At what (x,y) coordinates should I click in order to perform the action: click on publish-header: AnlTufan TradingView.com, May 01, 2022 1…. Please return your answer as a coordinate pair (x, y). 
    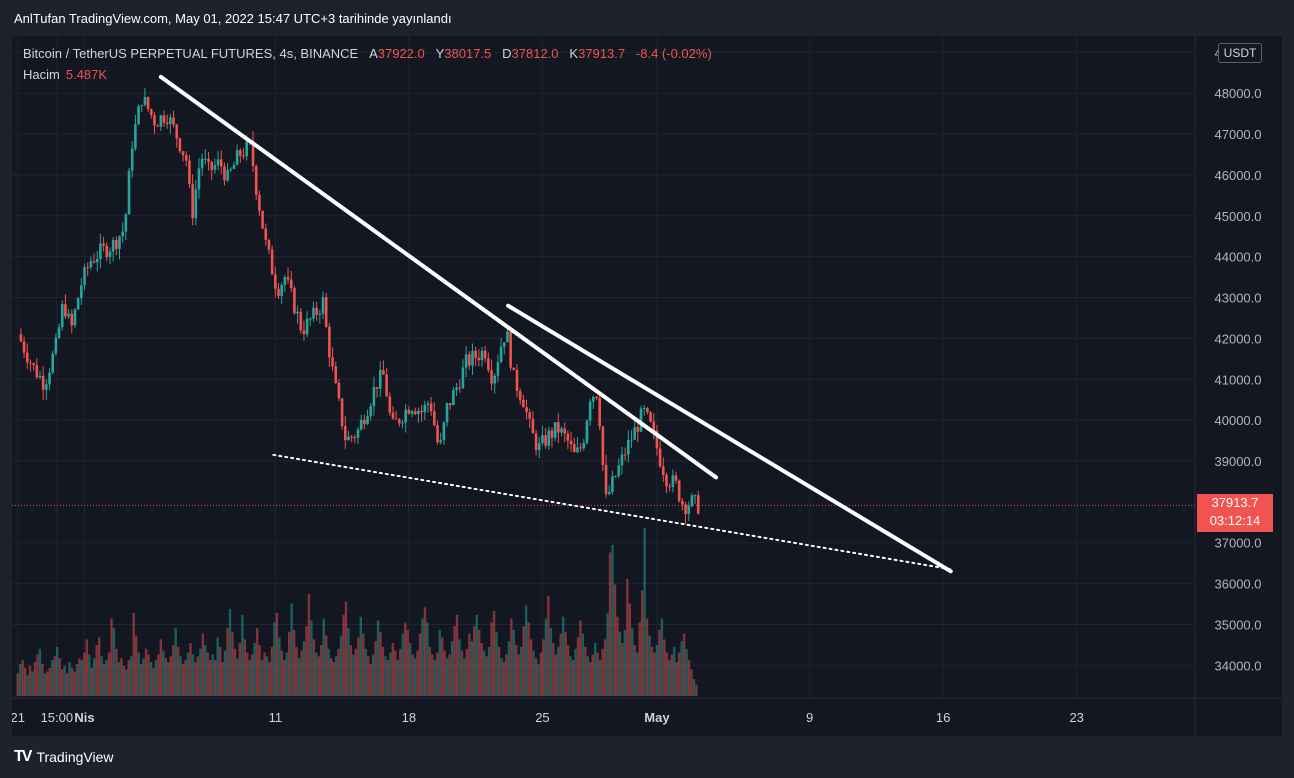
    Looking at the image, I should click on (647, 18).